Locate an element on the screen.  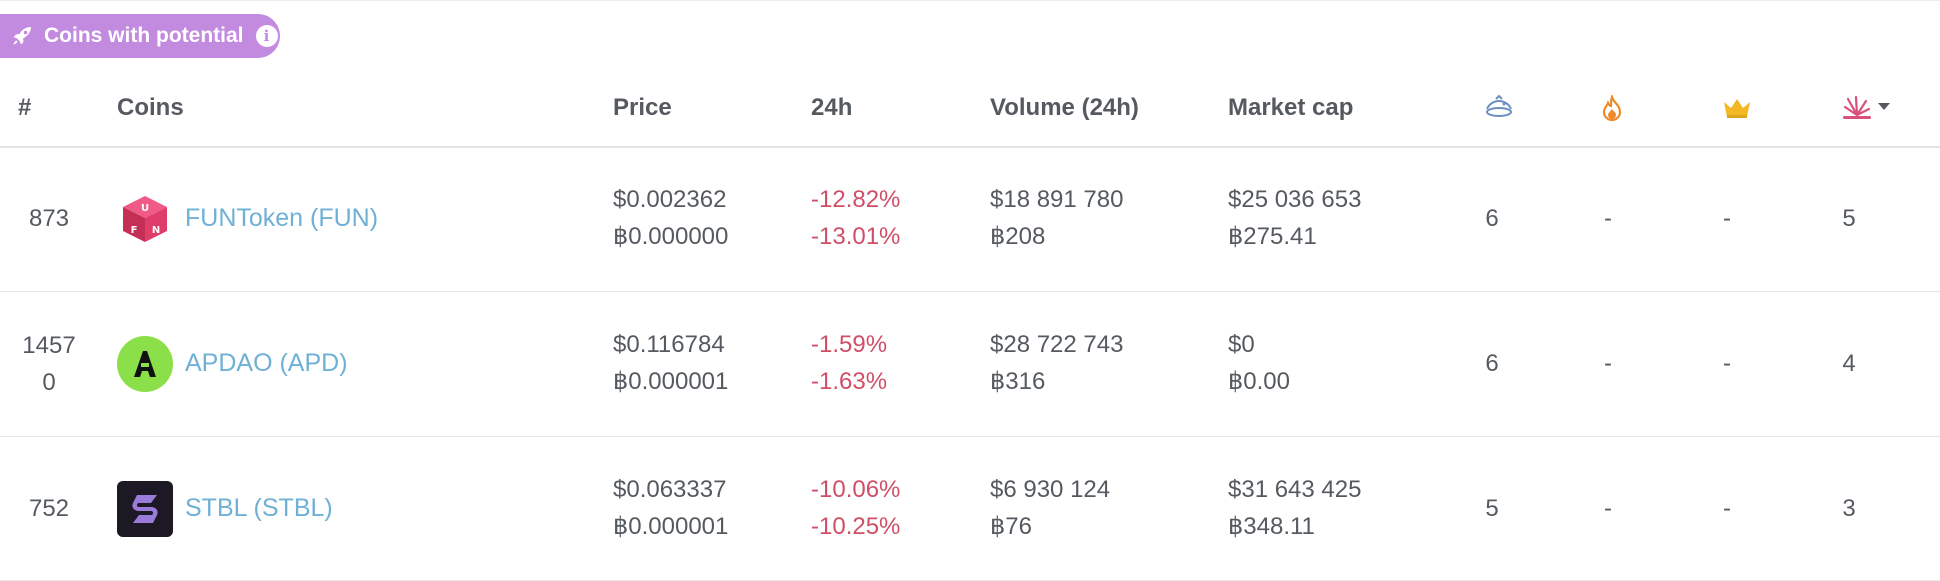
change-usd: -10.06% is located at coordinates (856, 489).